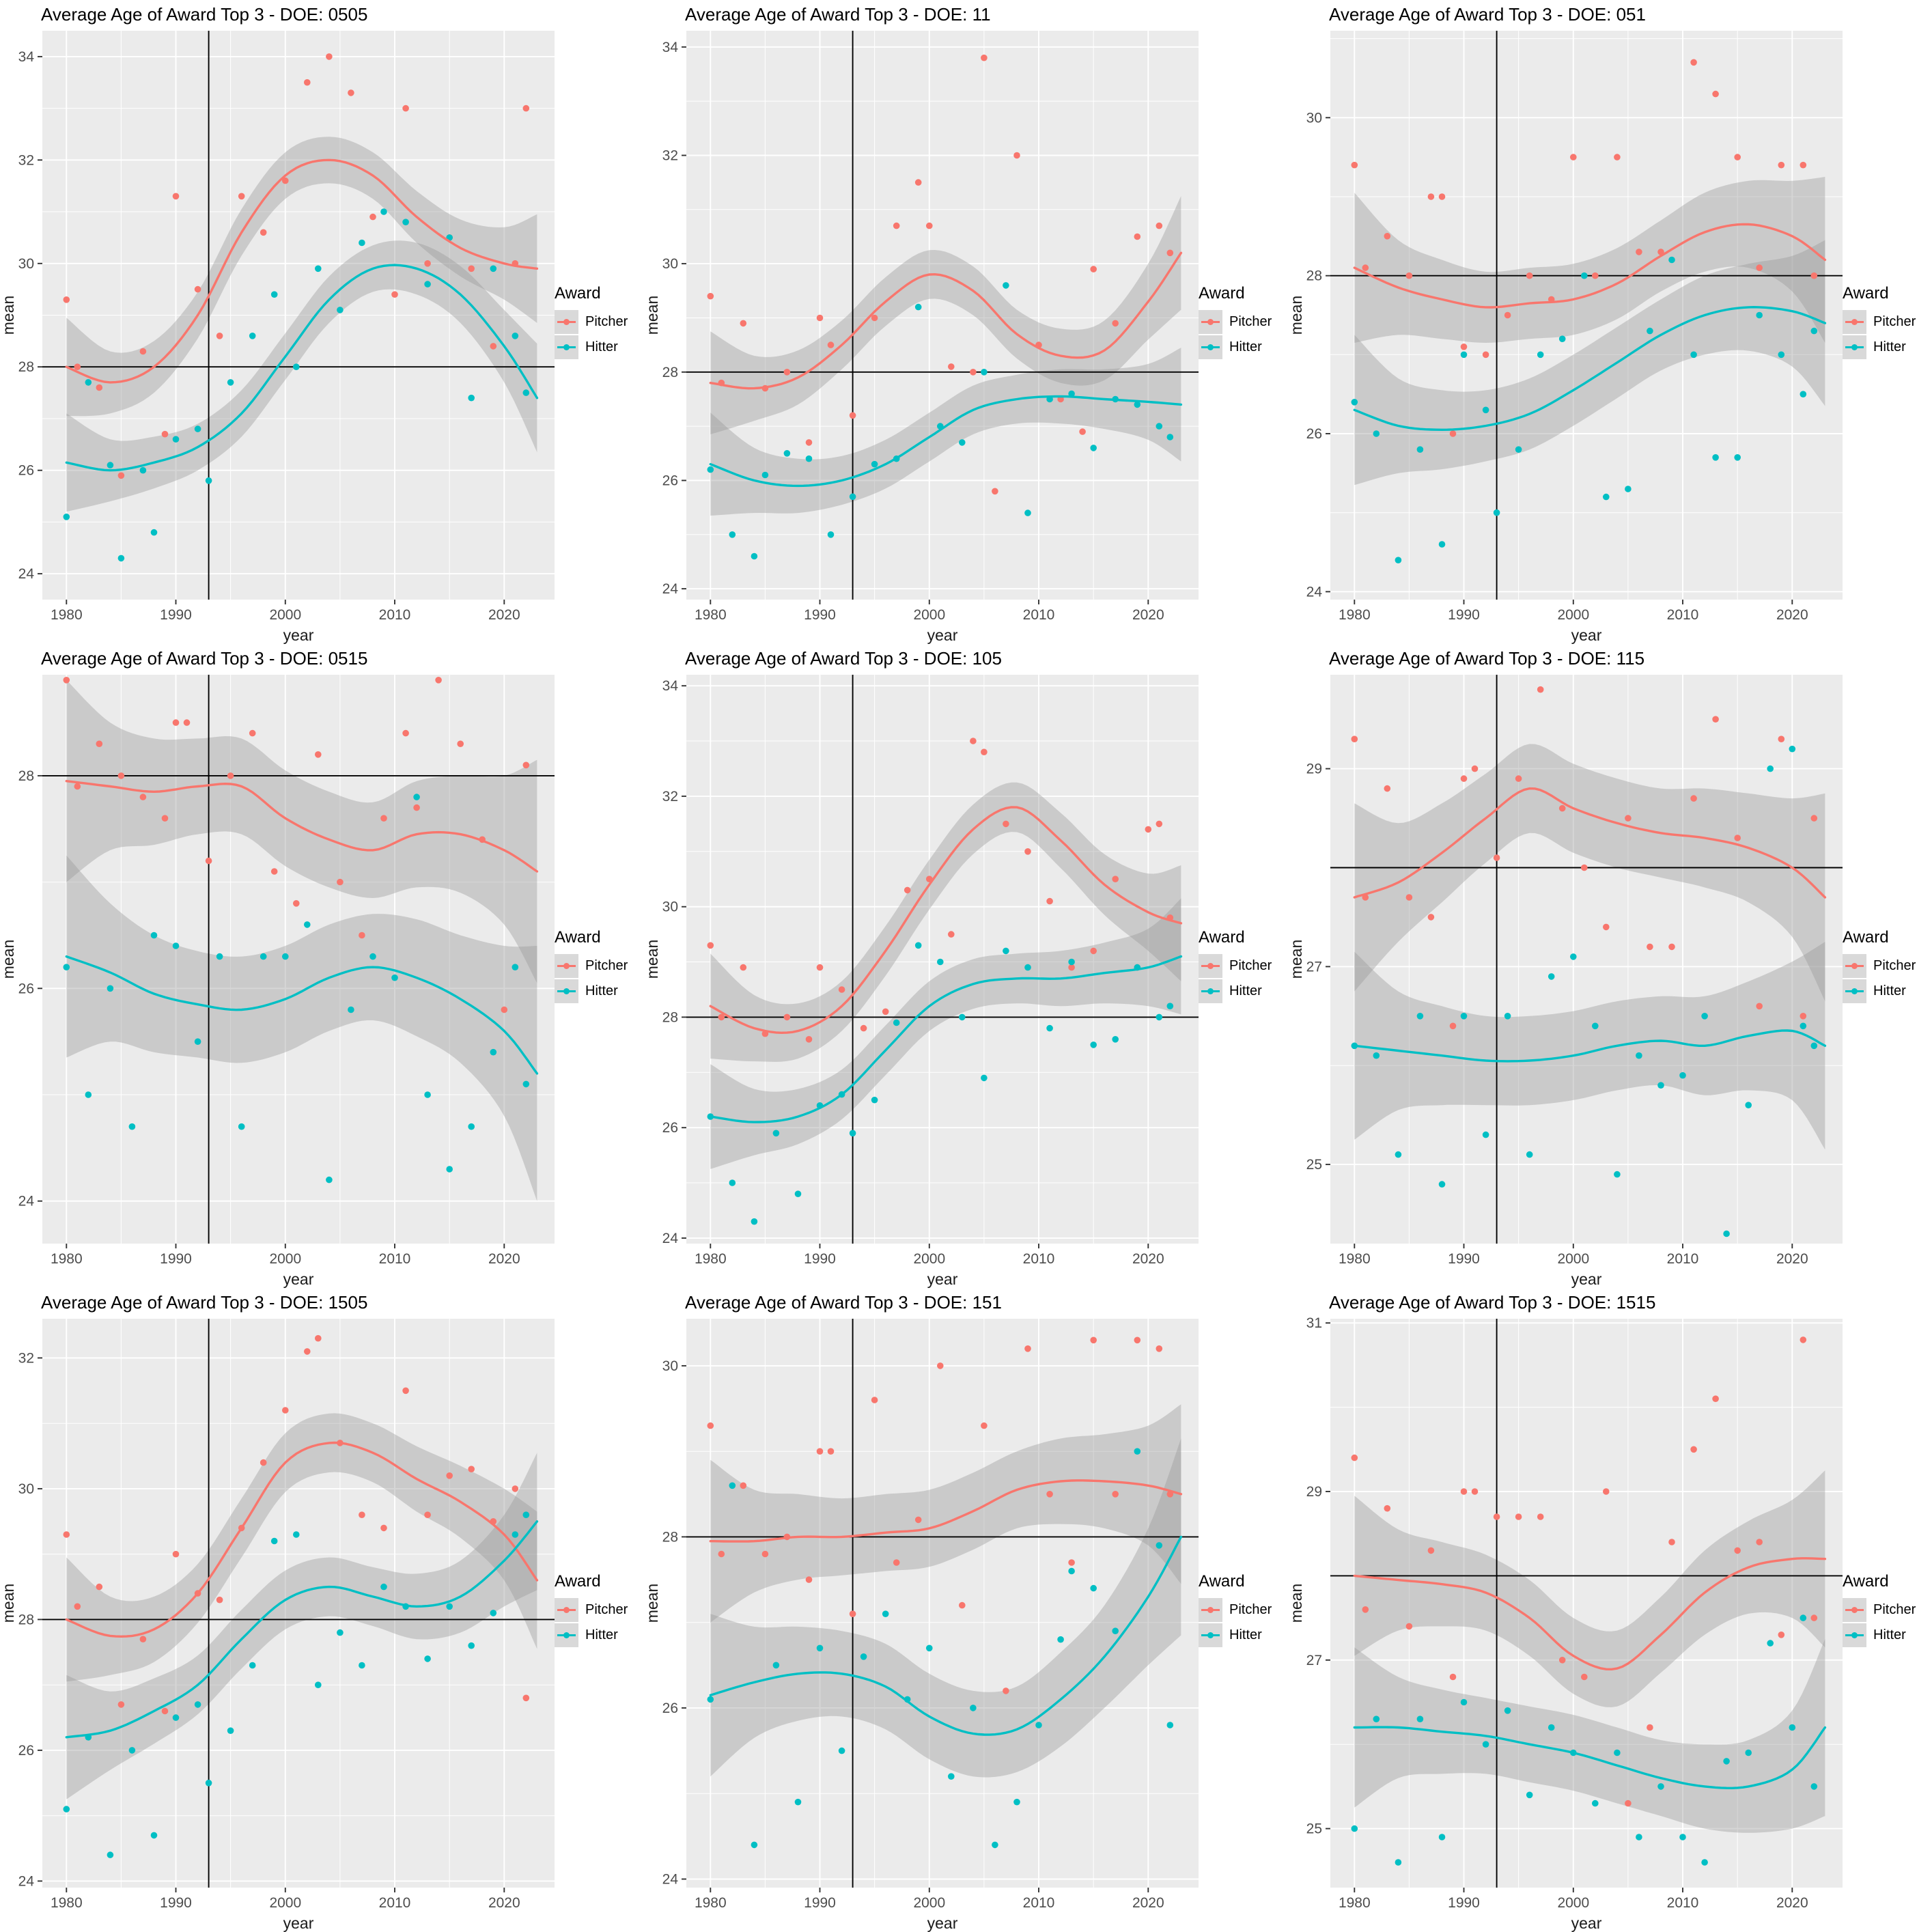 This screenshot has width=1932, height=1932. What do you see at coordinates (921, 981) in the screenshot?
I see `chart-canvas-doe-105: 1980 1990 2000 2010 2020 24 26 28 30 32 34 year mean` at bounding box center [921, 981].